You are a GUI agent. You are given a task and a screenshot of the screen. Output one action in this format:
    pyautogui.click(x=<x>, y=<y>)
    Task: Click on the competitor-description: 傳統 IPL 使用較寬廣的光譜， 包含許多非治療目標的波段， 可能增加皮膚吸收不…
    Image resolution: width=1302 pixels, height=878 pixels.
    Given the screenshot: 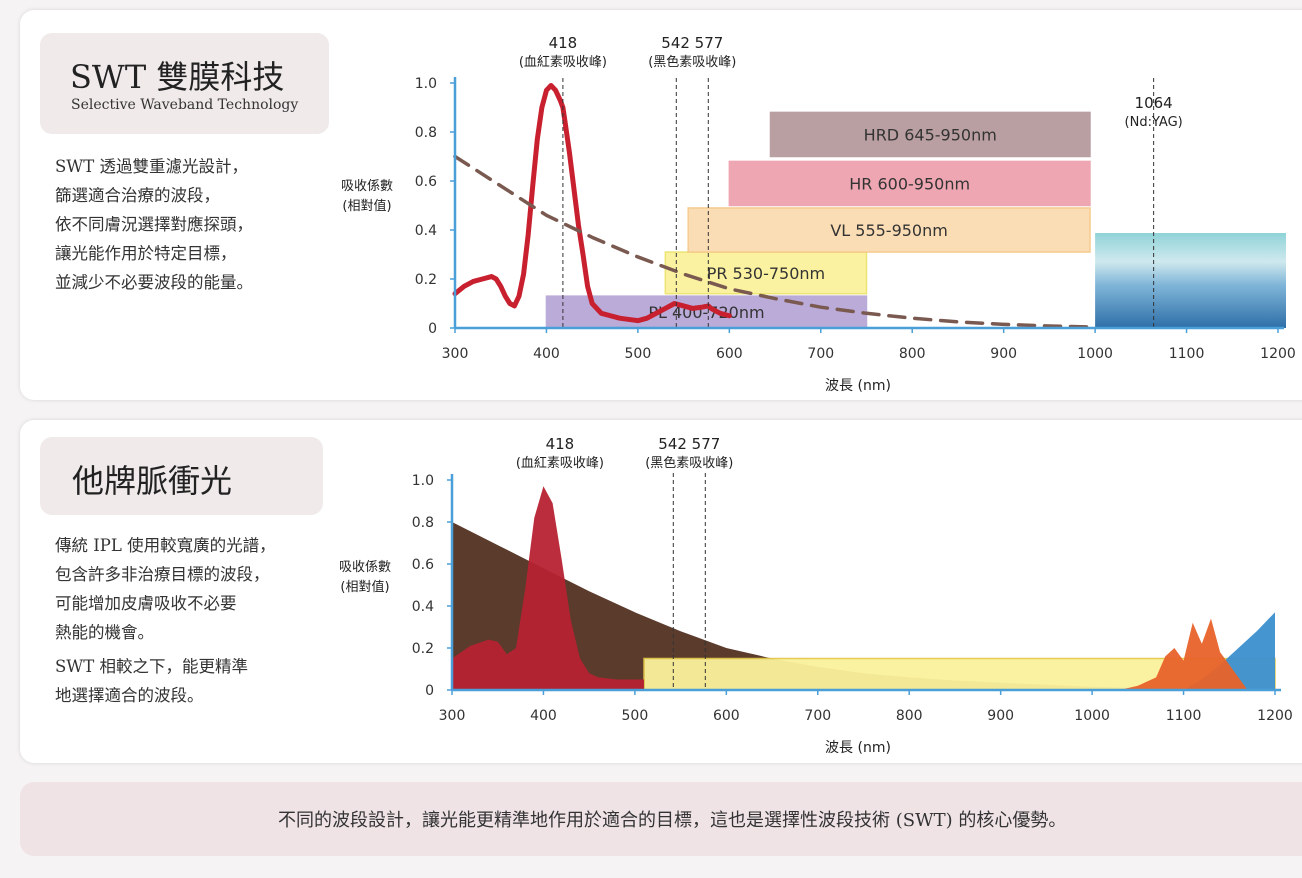 What is the action you would take?
    pyautogui.click(x=165, y=620)
    